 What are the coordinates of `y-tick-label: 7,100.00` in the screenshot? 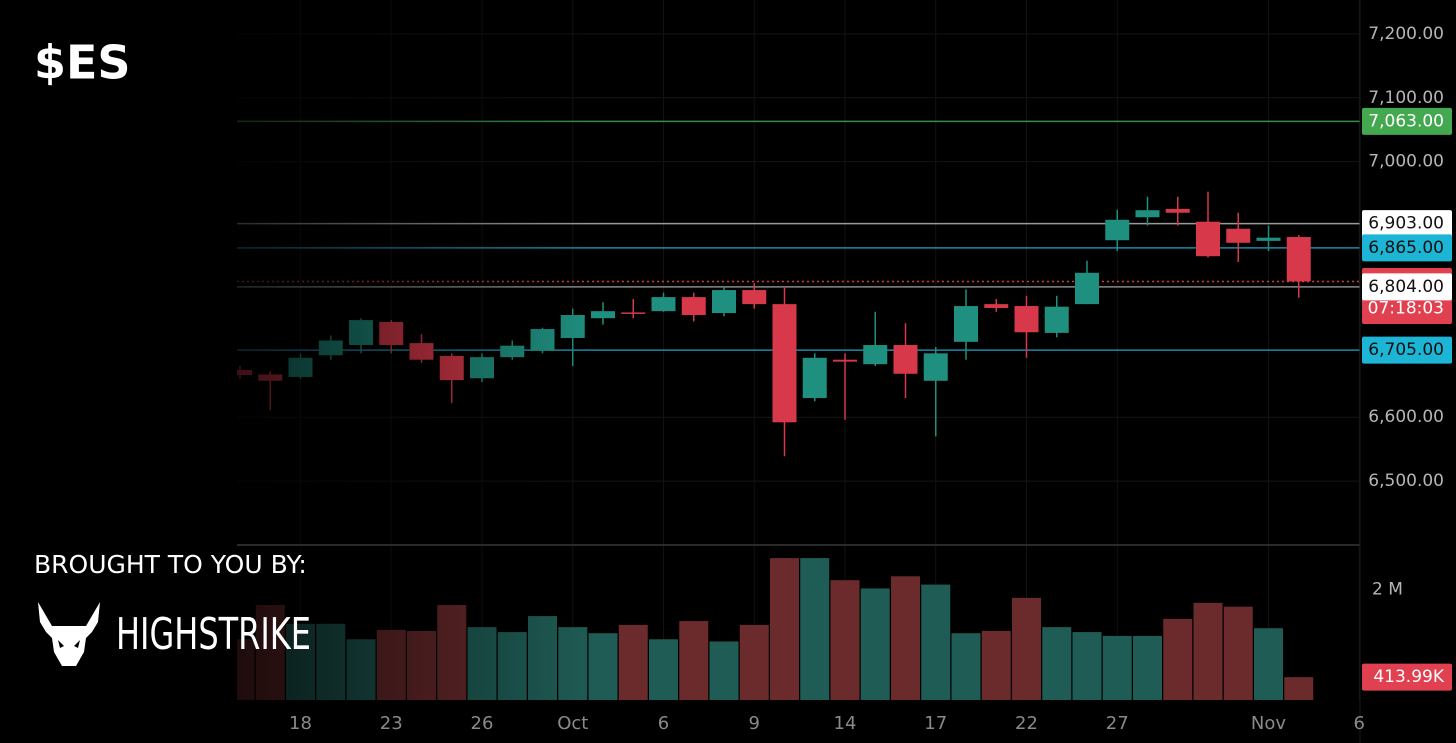 It's located at (1406, 98).